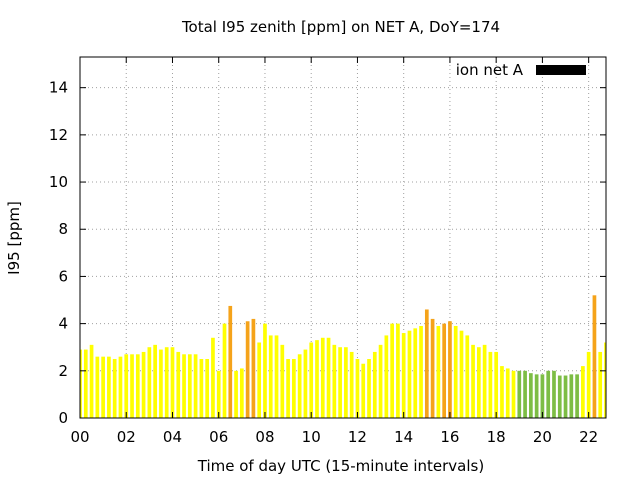 This screenshot has height=480, width=640. I want to click on x-tick-label: 10, so click(311, 437).